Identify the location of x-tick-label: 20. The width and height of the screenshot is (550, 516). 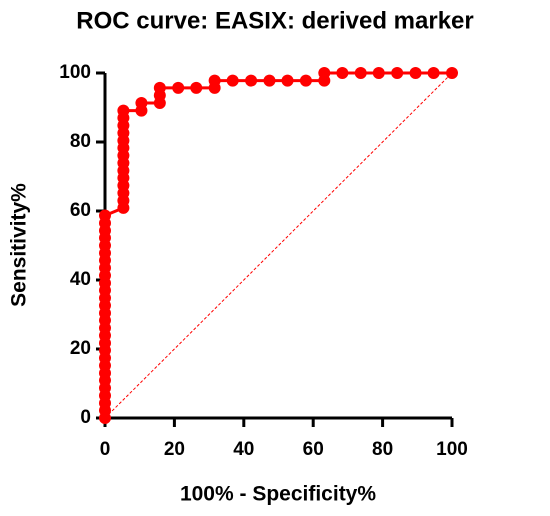
(174, 449).